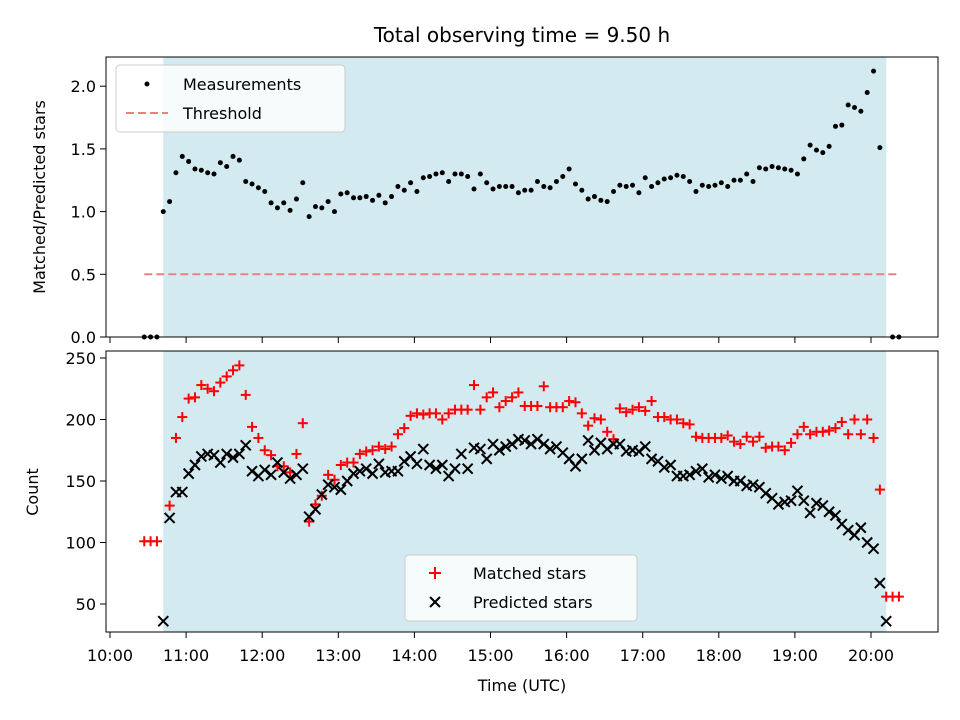 The image size is (960, 720). I want to click on top-ytick-label: 0.0, so click(83, 337).